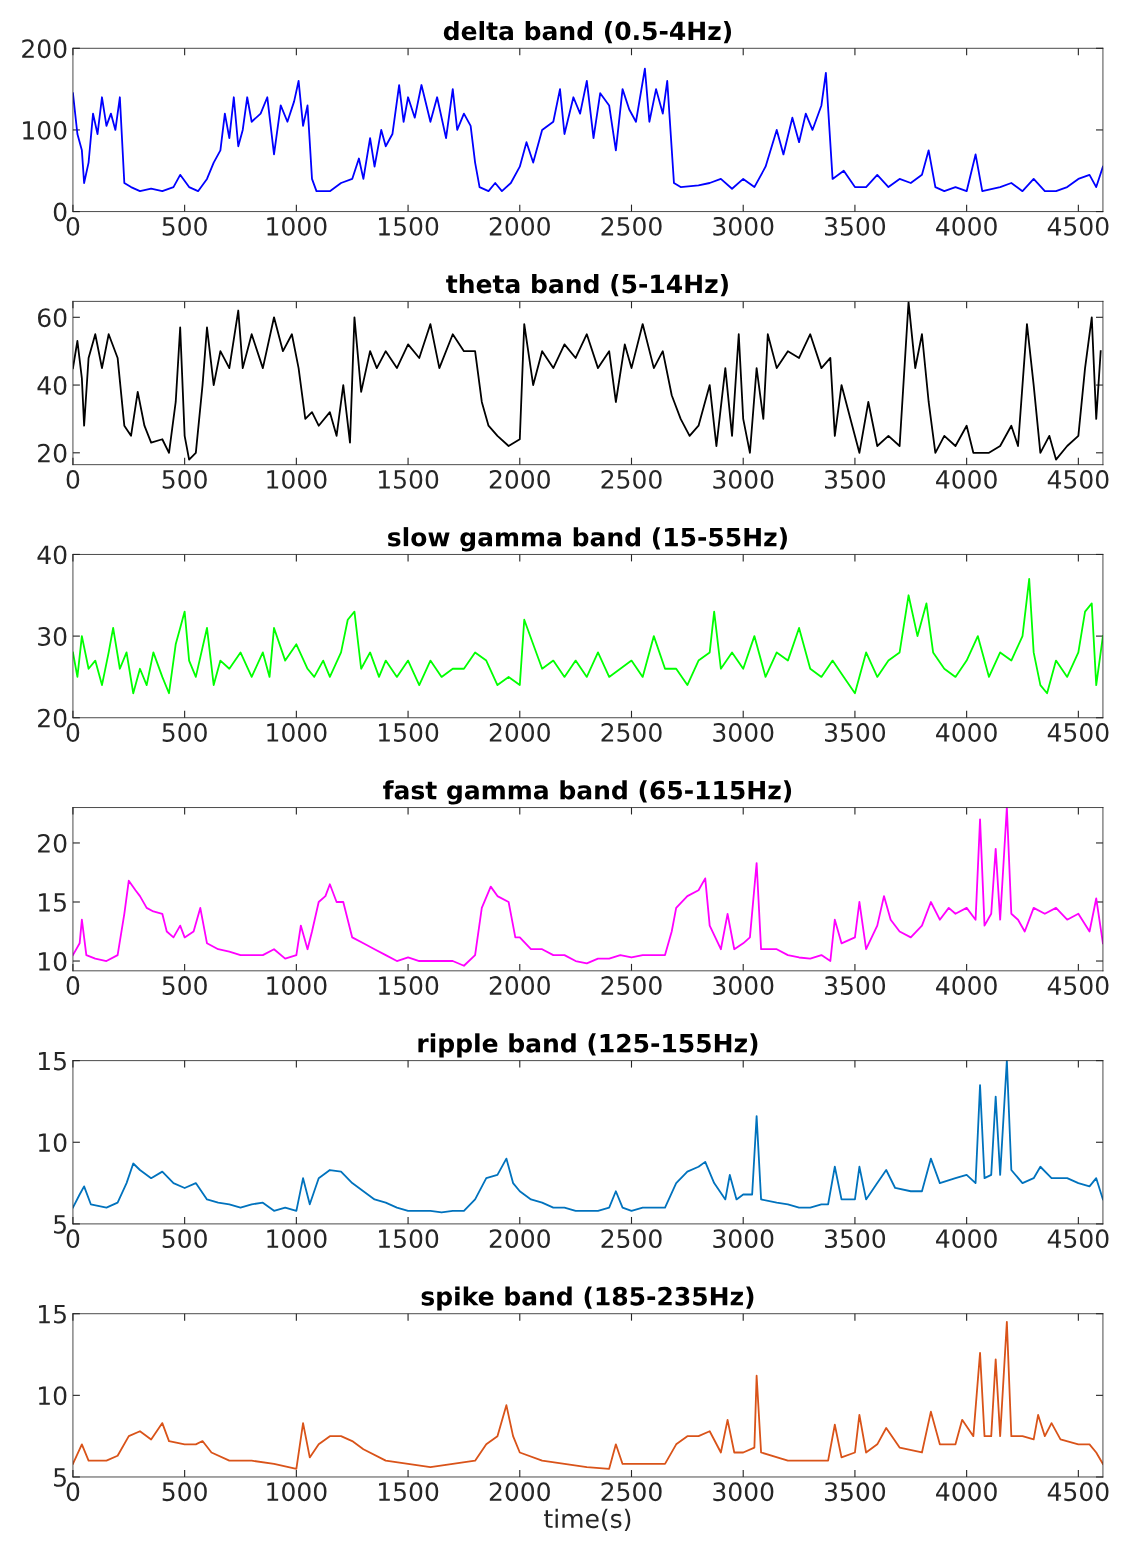 This screenshot has height=1558, width=1122. What do you see at coordinates (44, 49) in the screenshot?
I see `y-tick-label: 200` at bounding box center [44, 49].